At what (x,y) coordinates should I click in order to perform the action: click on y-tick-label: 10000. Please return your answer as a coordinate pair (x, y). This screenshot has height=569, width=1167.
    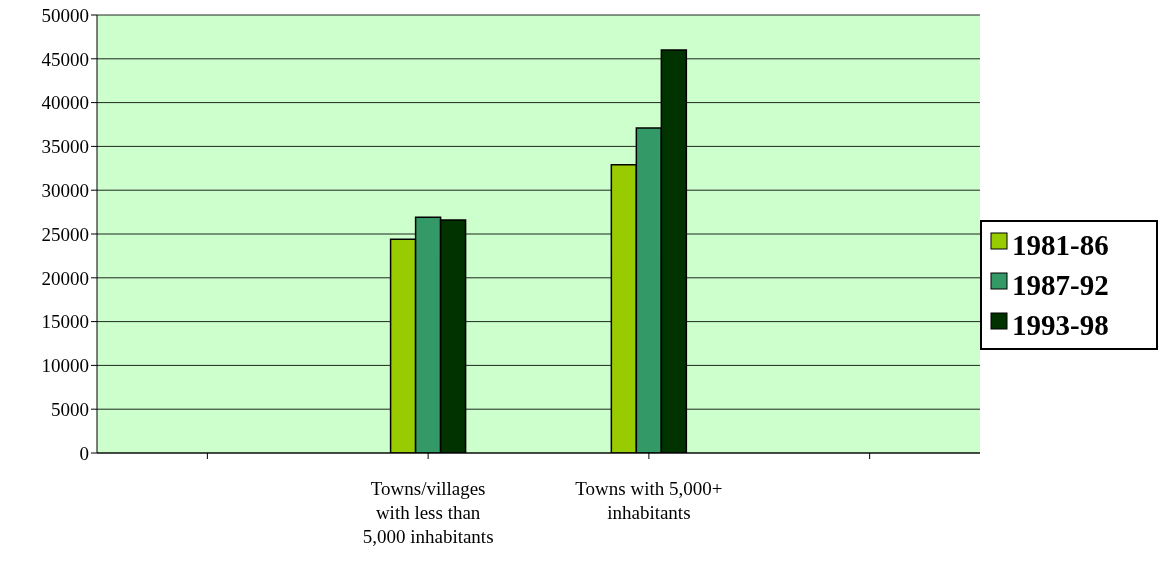
    Looking at the image, I should click on (65, 366).